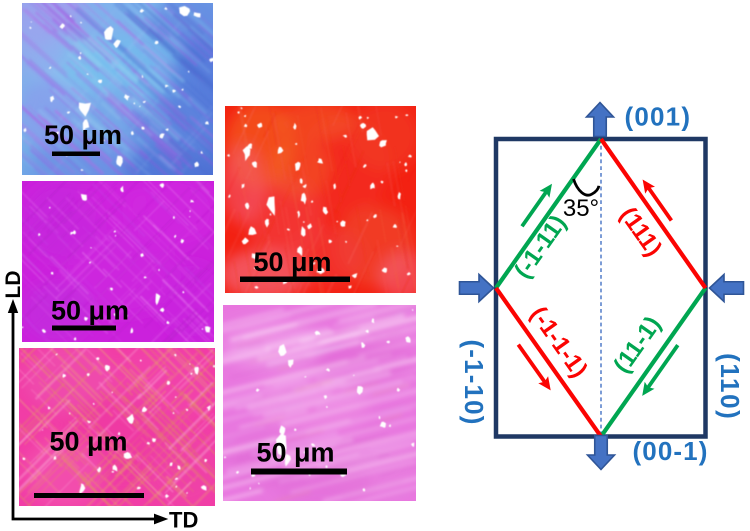 Image resolution: width=750 pixels, height=531 pixels. Describe the element at coordinates (640, 231) in the screenshot. I see `svg-text: (111)` at that location.